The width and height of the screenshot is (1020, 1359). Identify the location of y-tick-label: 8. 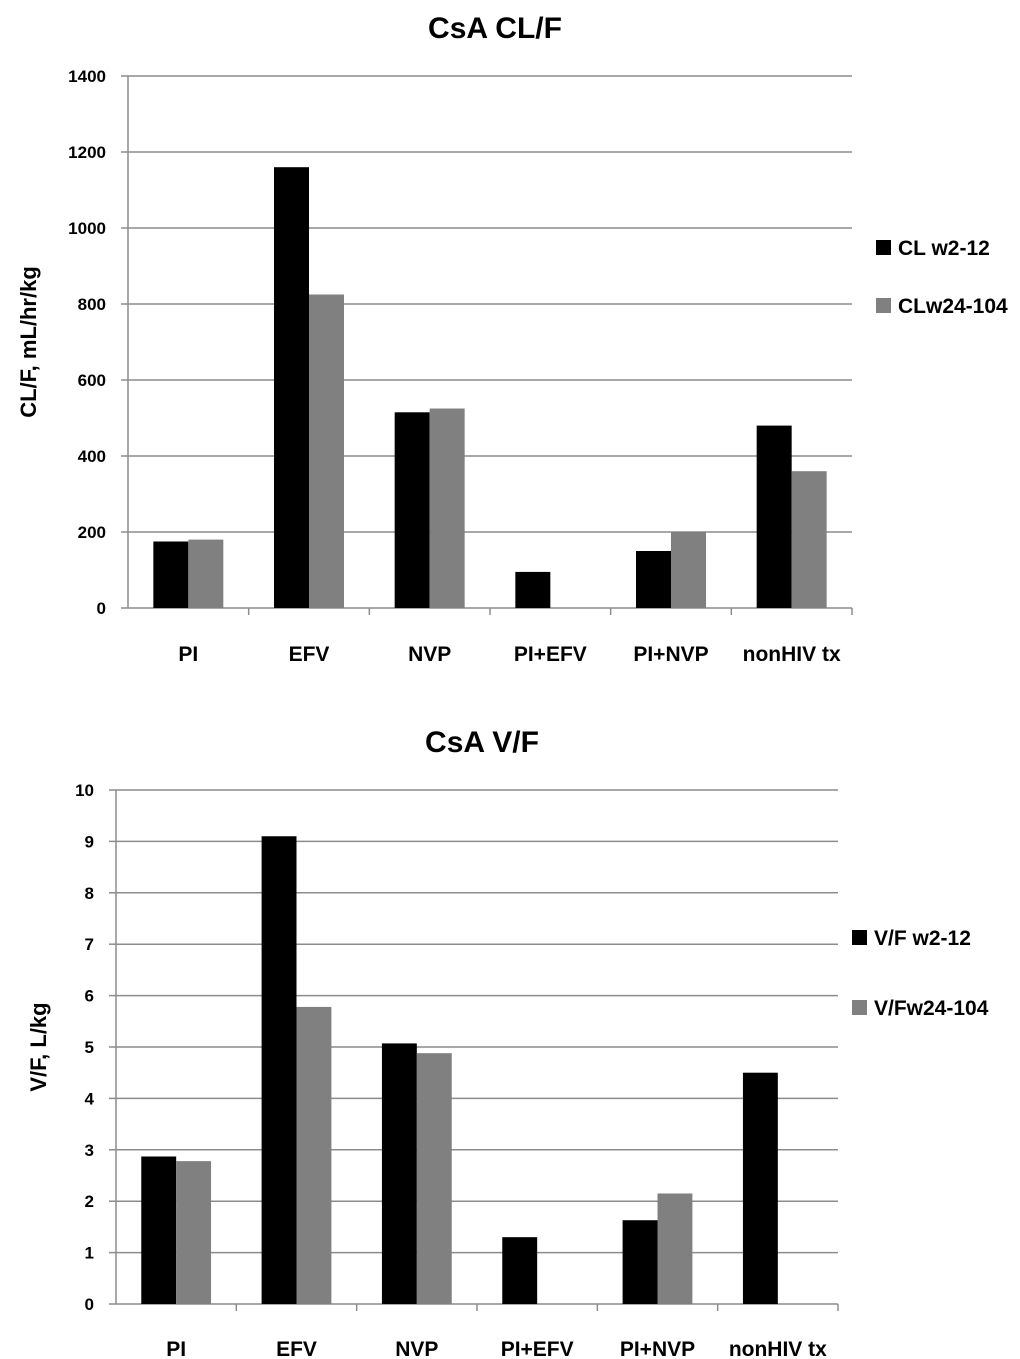
(89, 893).